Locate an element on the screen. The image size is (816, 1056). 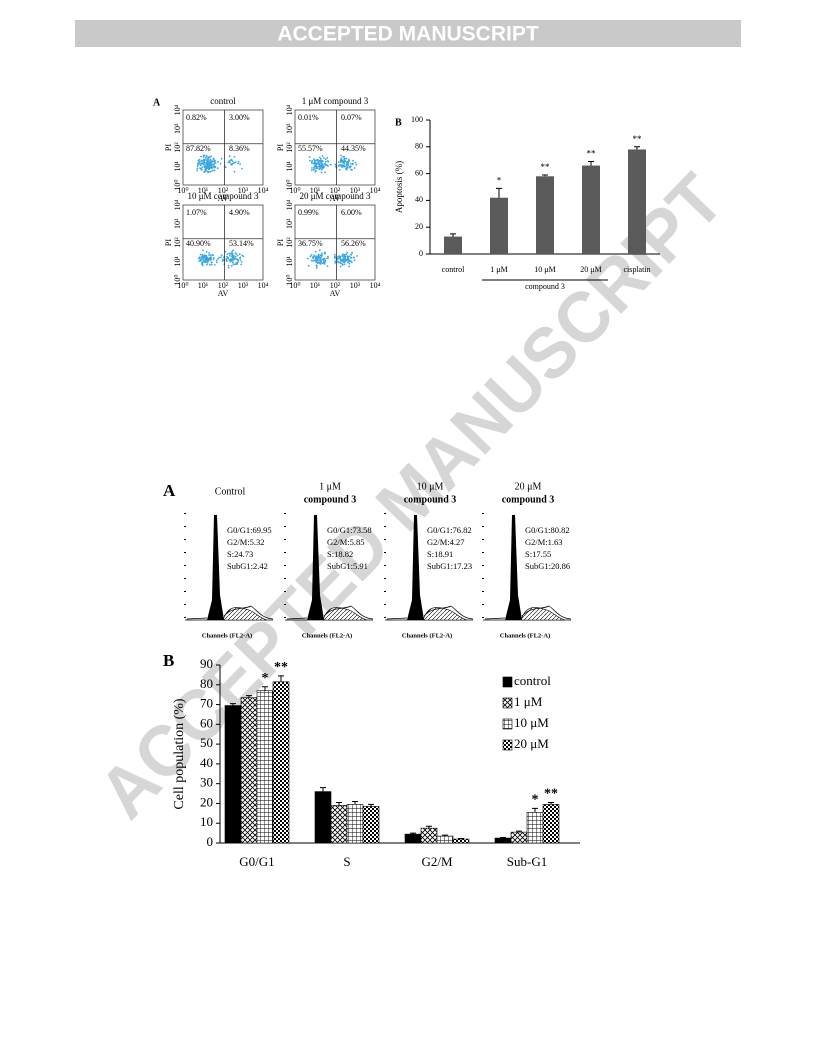
significance: ** is located at coordinates (638, 139).